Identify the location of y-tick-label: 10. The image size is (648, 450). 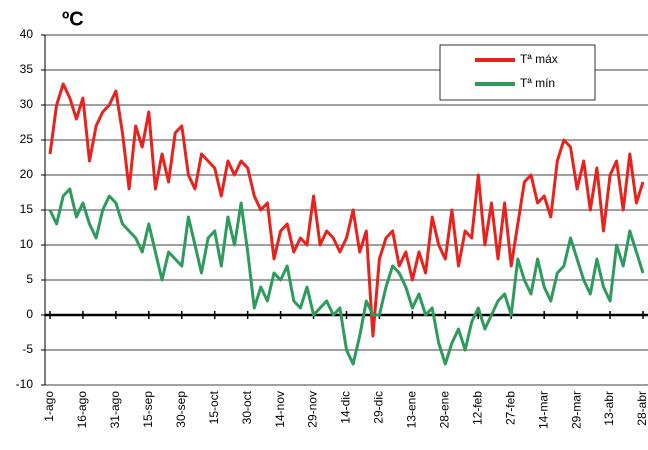
(27, 244).